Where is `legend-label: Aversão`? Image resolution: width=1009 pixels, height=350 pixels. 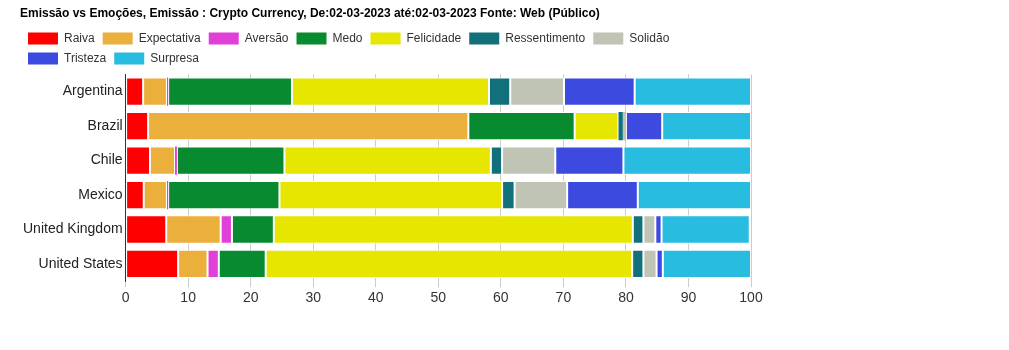
legend-label: Aversão is located at coordinates (266, 37).